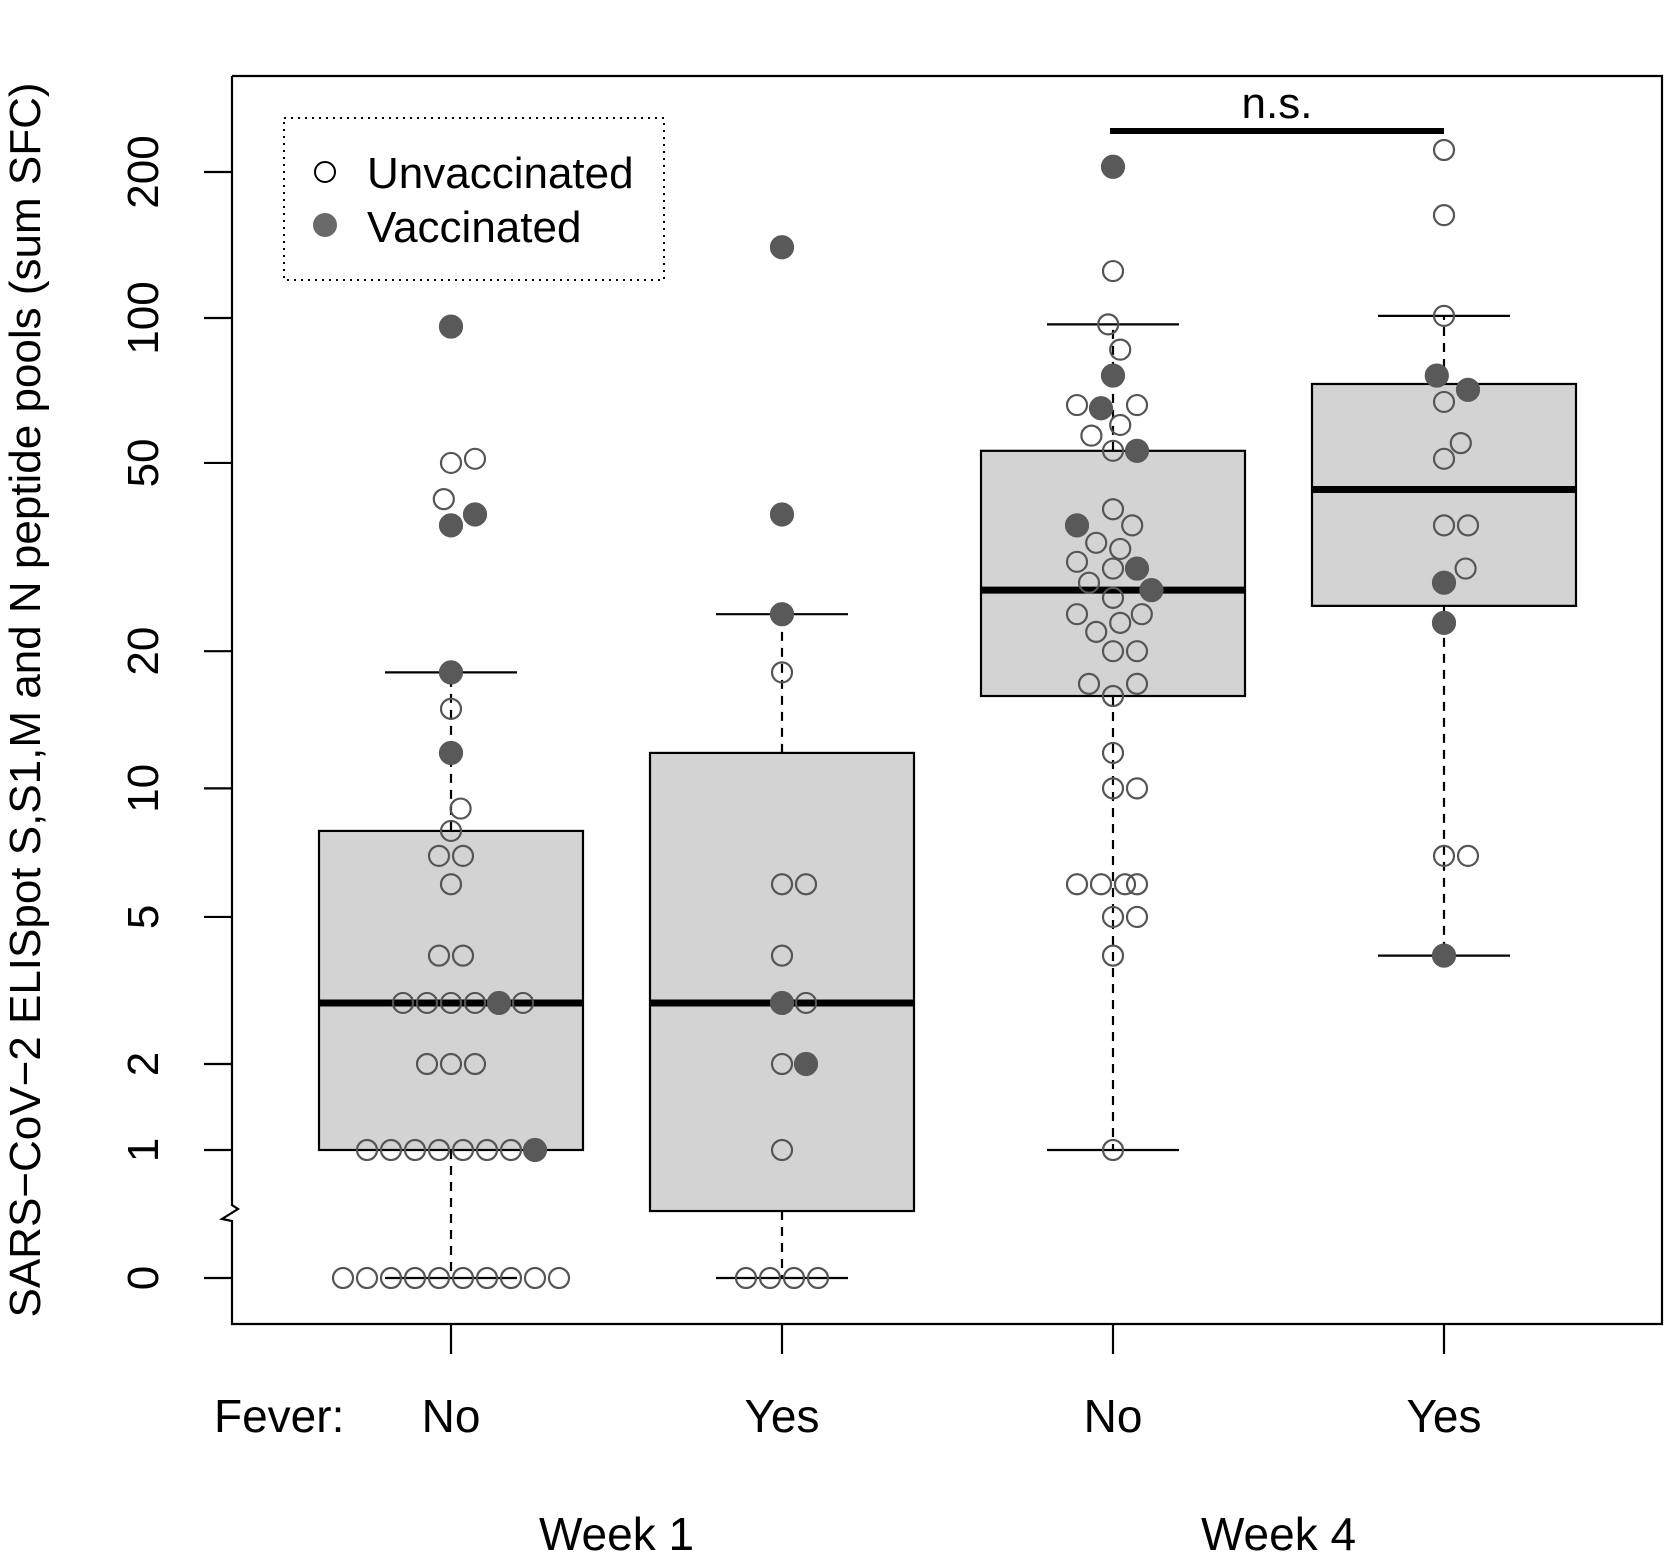 The height and width of the screenshot is (1557, 1665). What do you see at coordinates (143, 917) in the screenshot?
I see `y-tick-label: 5` at bounding box center [143, 917].